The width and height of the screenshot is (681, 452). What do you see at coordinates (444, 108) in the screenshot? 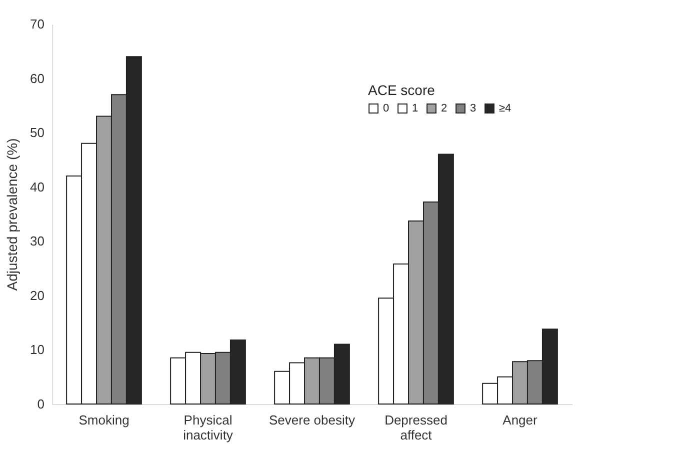
I see `legend-label: 2` at bounding box center [444, 108].